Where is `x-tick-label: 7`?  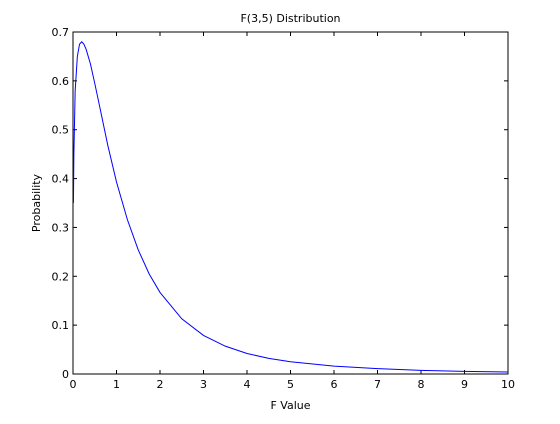
x-tick-label: 7 is located at coordinates (377, 384).